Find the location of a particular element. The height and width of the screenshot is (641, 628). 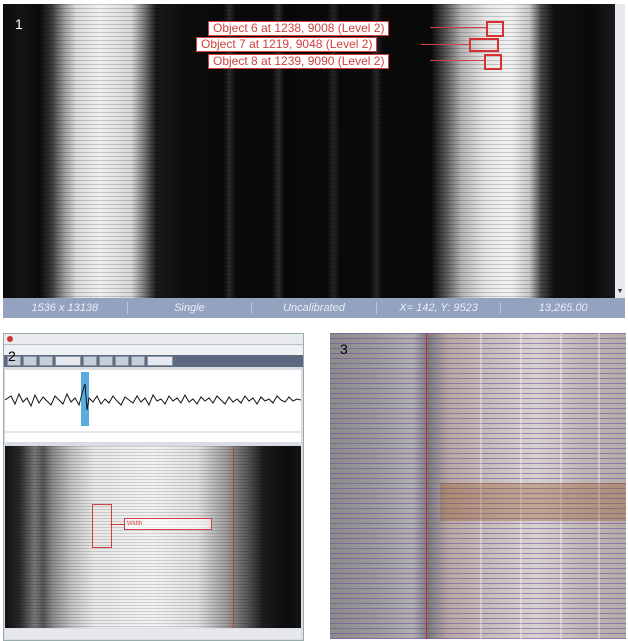

object-label-7: Object 7 at 1219, 9048 (Level 2) is located at coordinates (287, 44).